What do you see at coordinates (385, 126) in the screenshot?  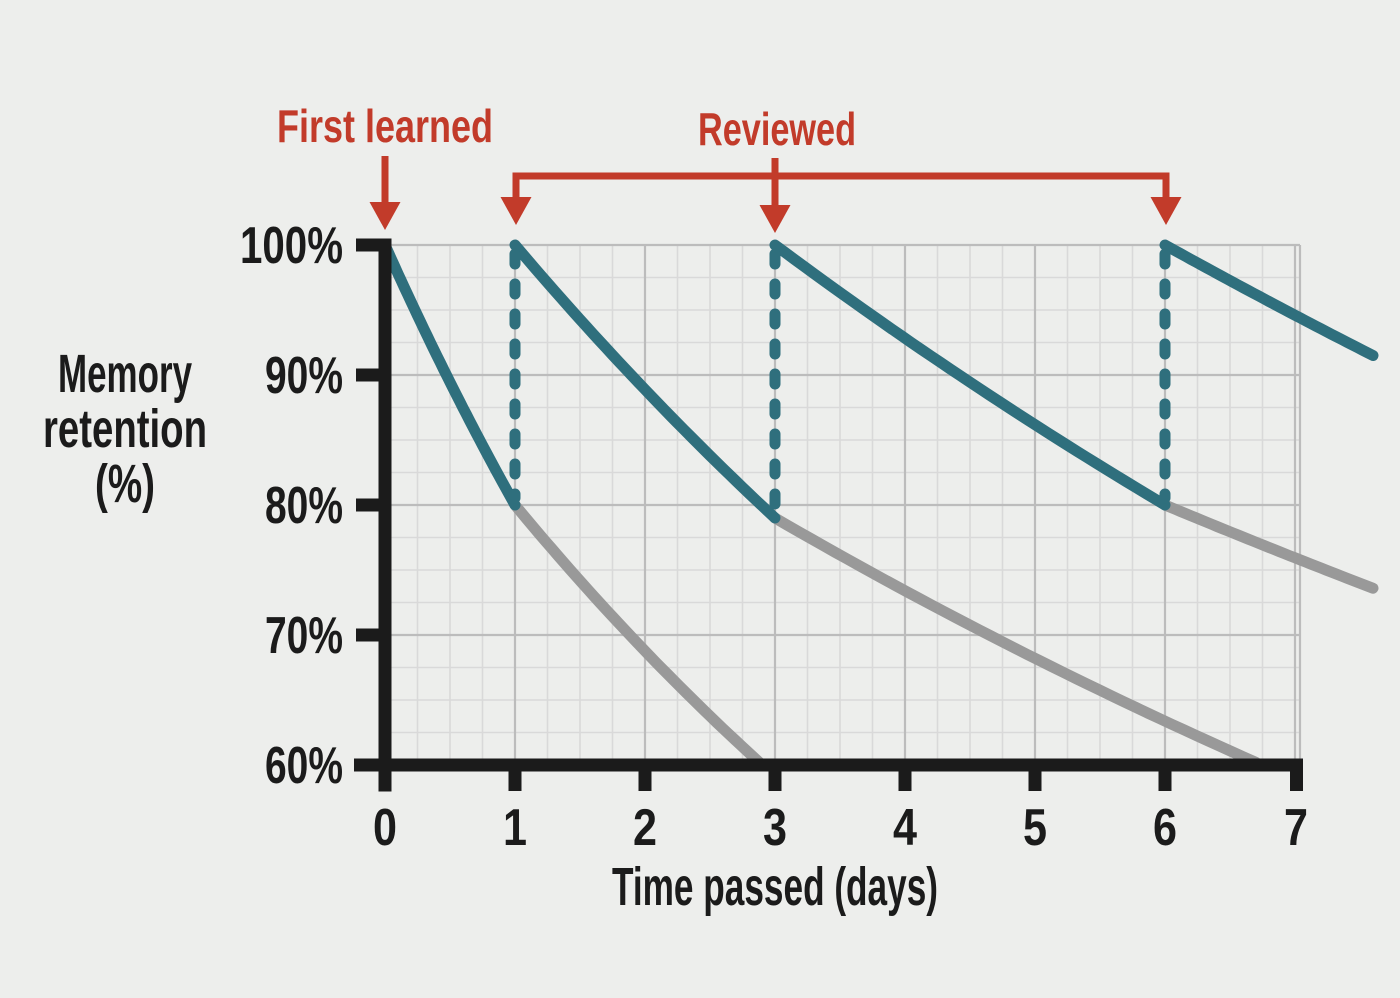 I see `first-learned-label: First learned` at bounding box center [385, 126].